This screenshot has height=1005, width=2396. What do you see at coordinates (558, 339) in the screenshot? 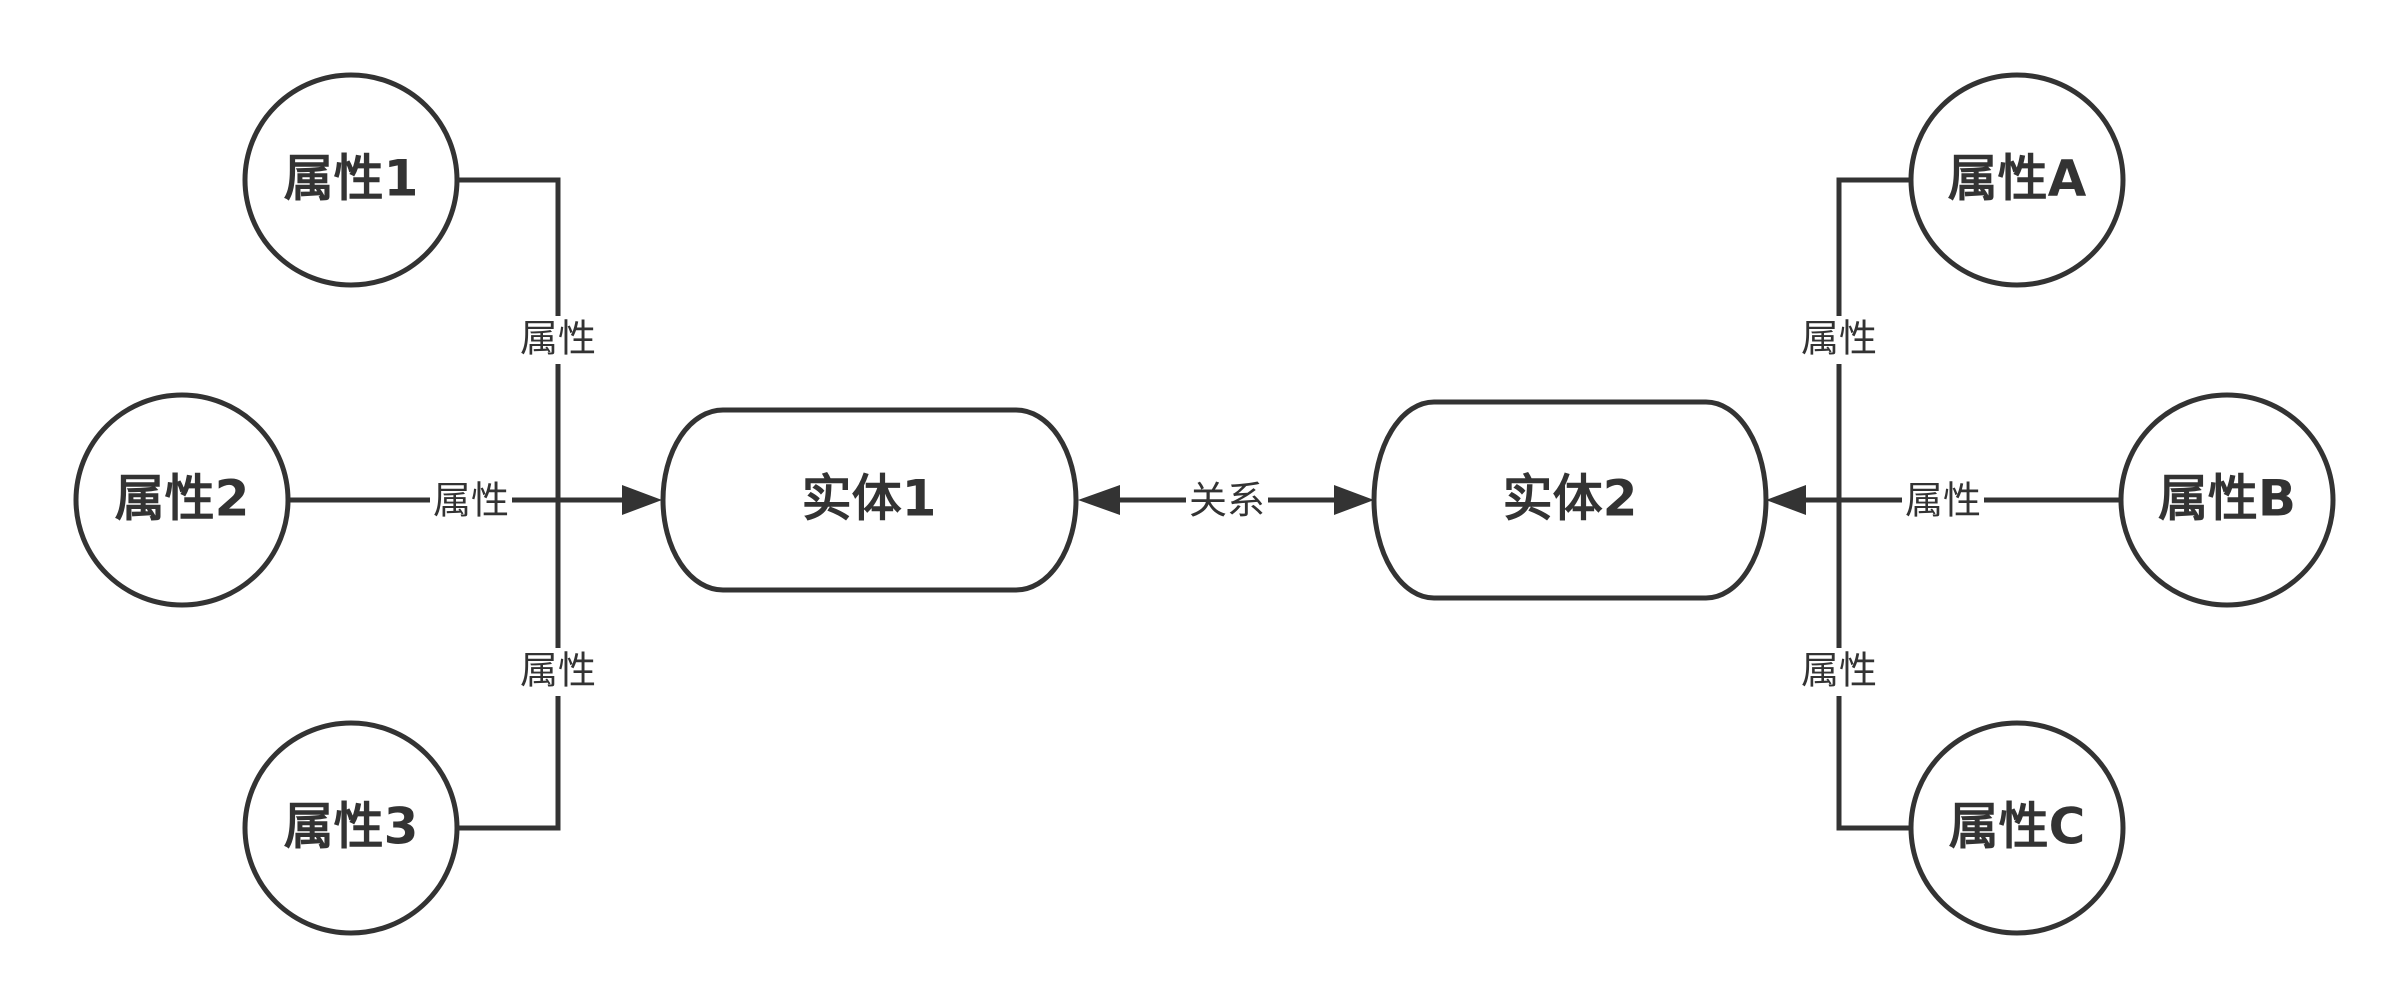
I see `edge-label-attr1: 属性` at bounding box center [558, 339].